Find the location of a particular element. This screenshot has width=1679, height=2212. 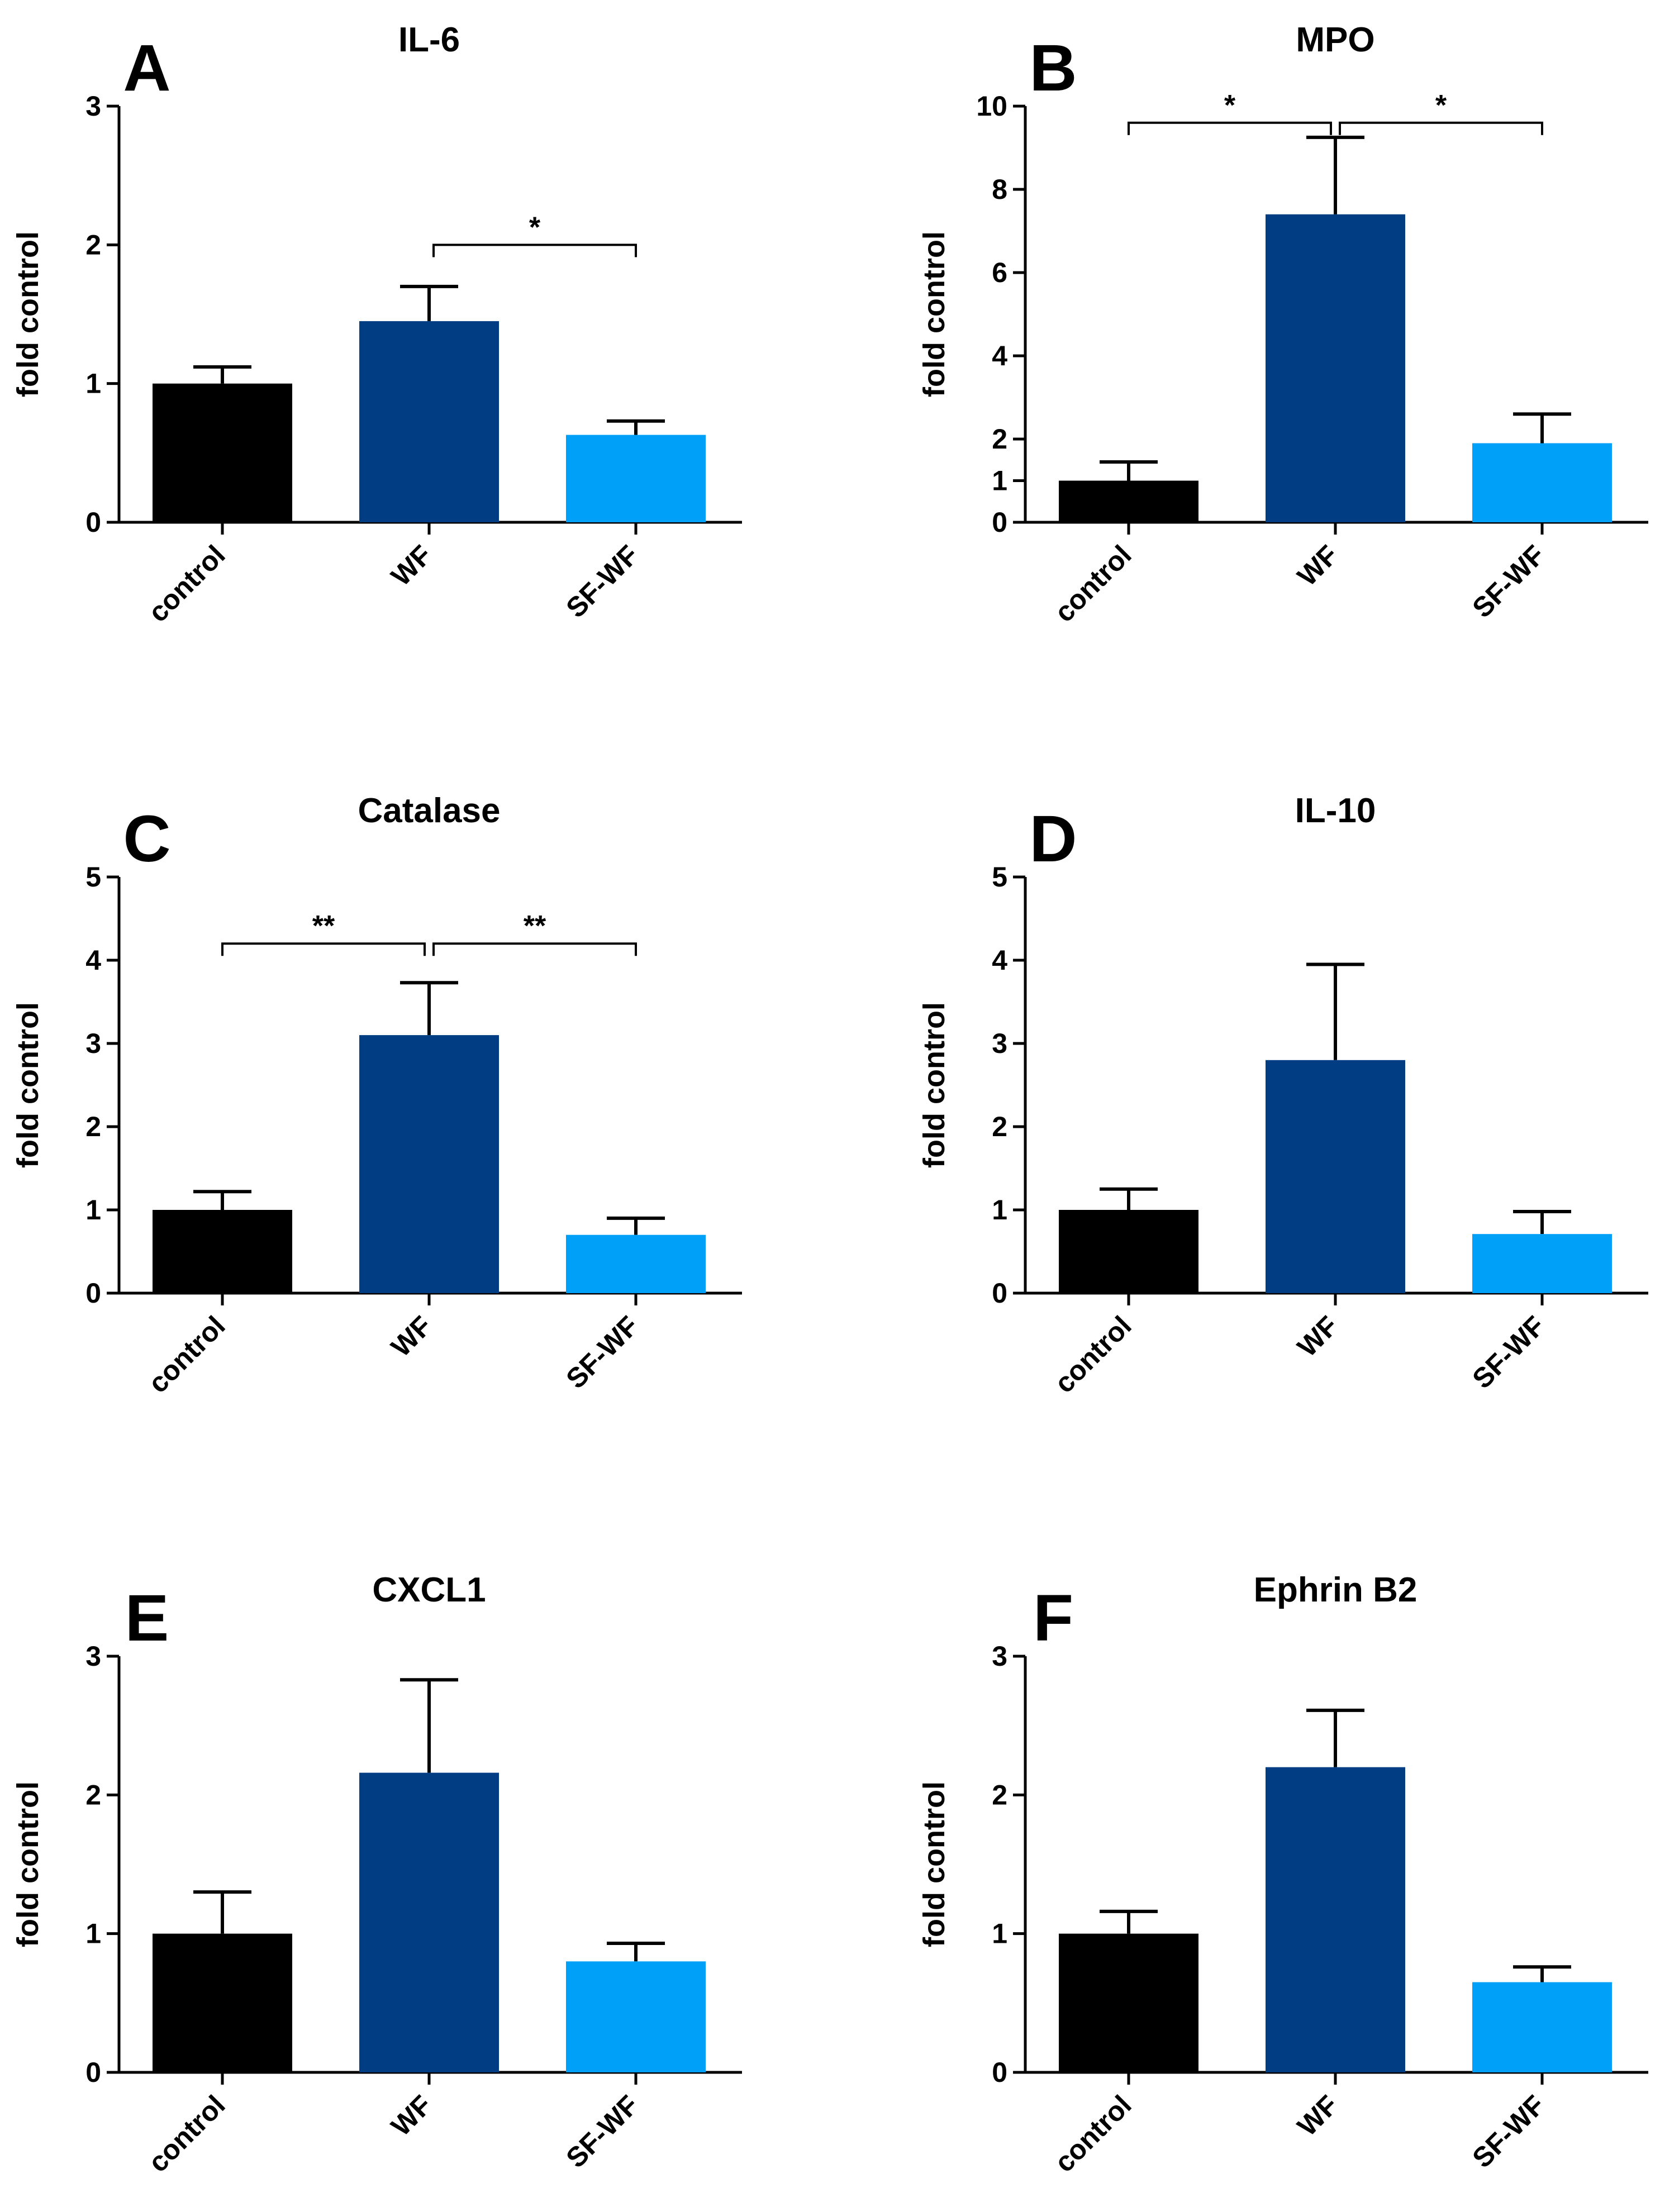

panel-title: Ephrin B2 is located at coordinates (1336, 1590).